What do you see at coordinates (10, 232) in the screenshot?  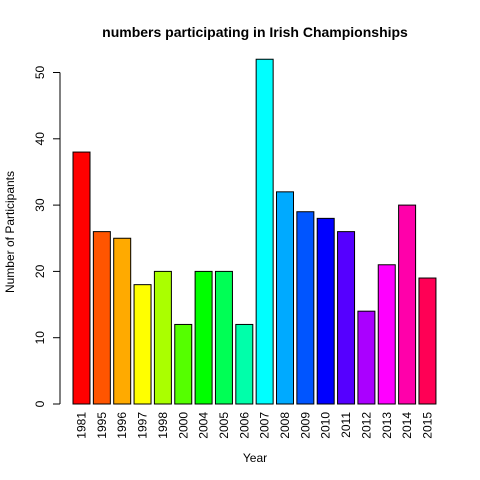 I see `y-axis-label: Number of Participants` at bounding box center [10, 232].